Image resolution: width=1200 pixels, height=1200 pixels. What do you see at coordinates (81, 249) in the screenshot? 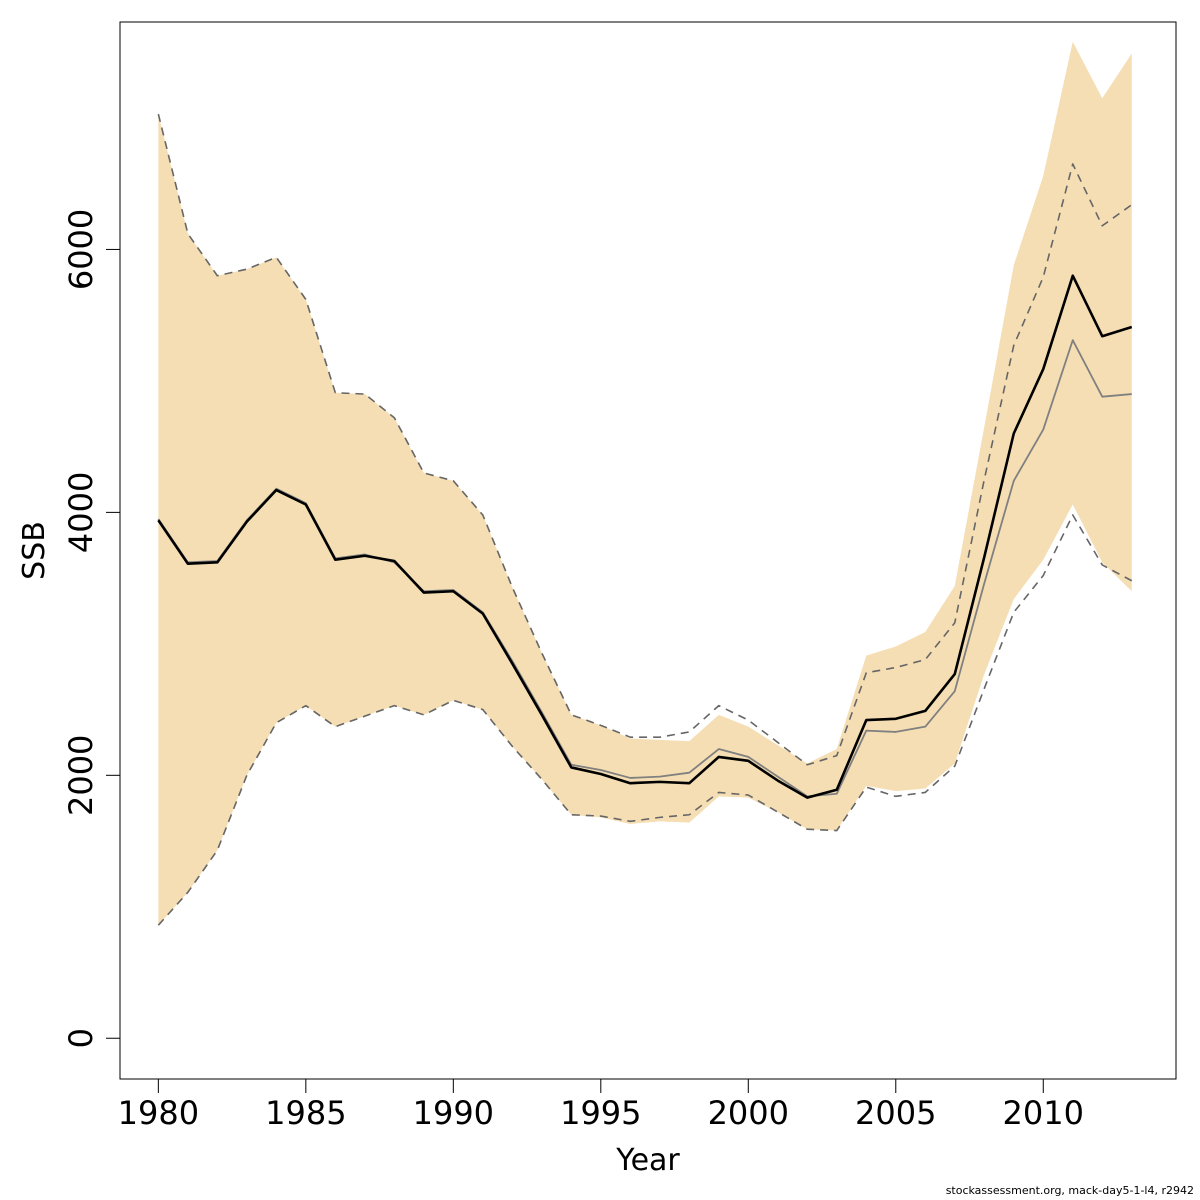
I see `y-tick-label: 6000` at bounding box center [81, 249].